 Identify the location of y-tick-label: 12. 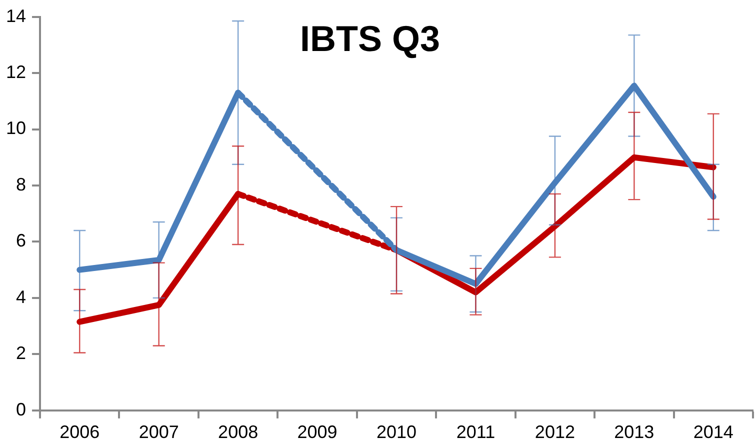
(16, 72).